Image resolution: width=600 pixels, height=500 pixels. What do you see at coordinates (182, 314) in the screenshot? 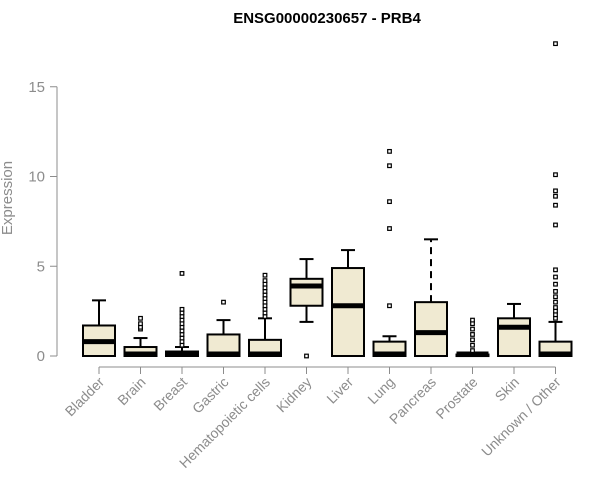
I see `box-breast` at bounding box center [182, 314].